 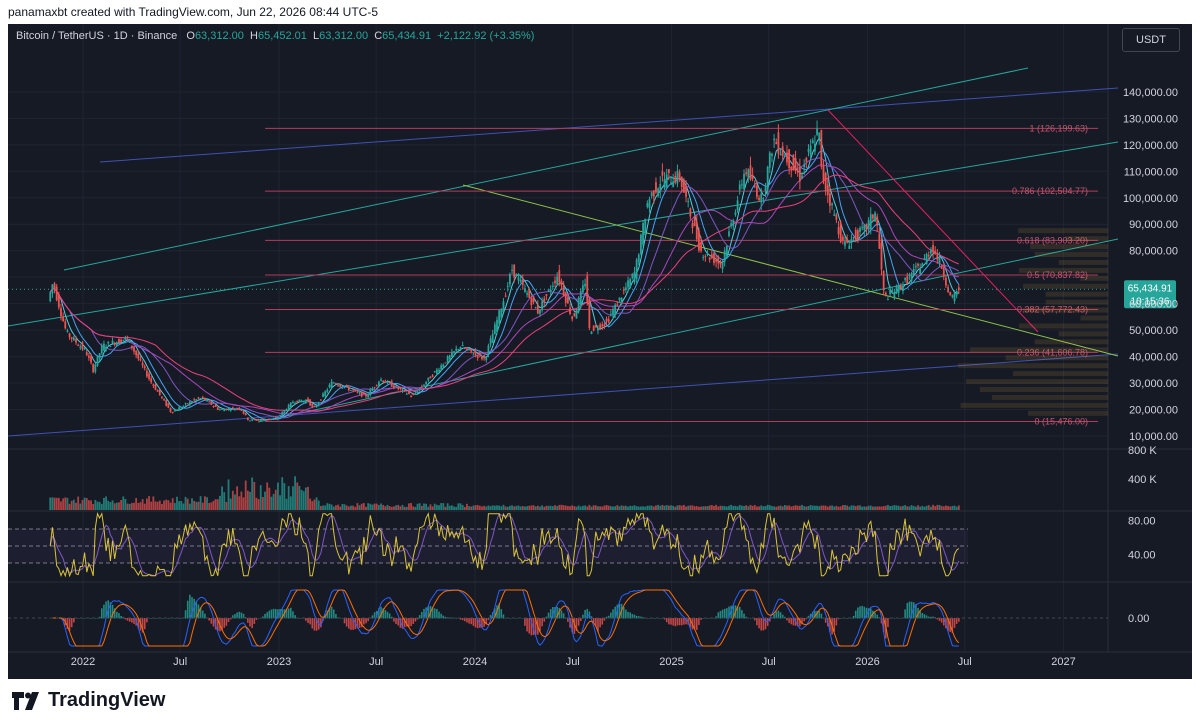 What do you see at coordinates (88, 700) in the screenshot?
I see `tradingview-logo: TradingView` at bounding box center [88, 700].